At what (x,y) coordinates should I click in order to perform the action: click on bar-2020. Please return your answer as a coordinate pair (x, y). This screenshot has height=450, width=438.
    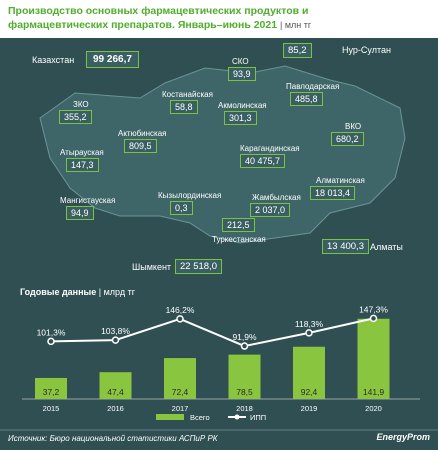
    Looking at the image, I should click on (373, 358).